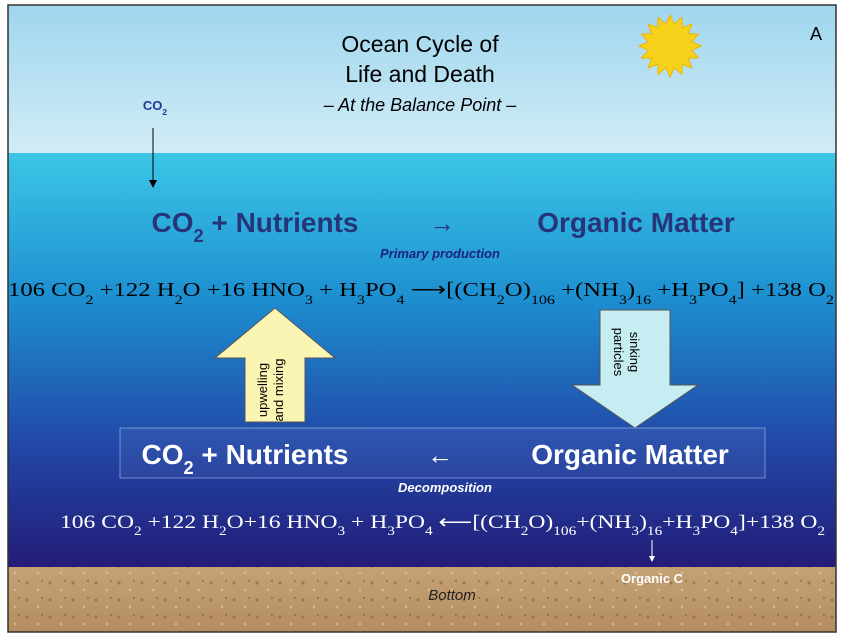 This screenshot has height=642, width=842. I want to click on panel-label: A, so click(816, 34).